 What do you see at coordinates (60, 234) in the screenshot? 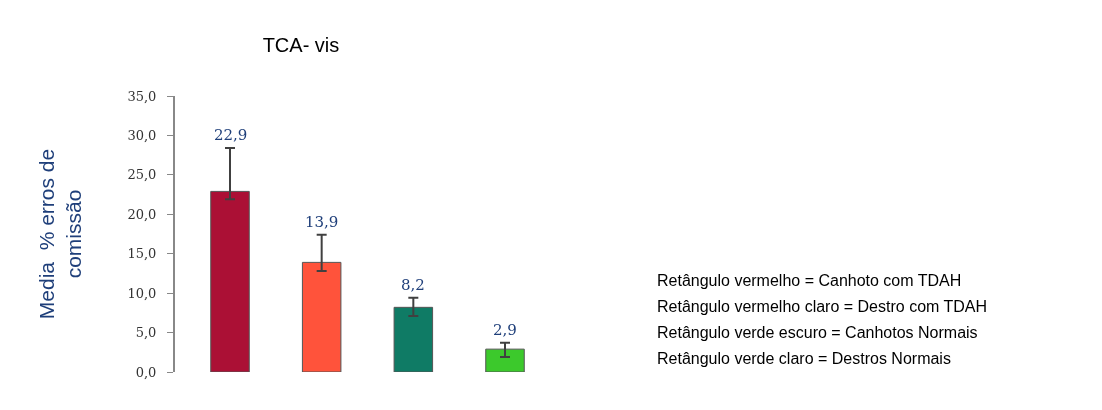
I see `y-axis-title: Media % erros de comissão` at bounding box center [60, 234].